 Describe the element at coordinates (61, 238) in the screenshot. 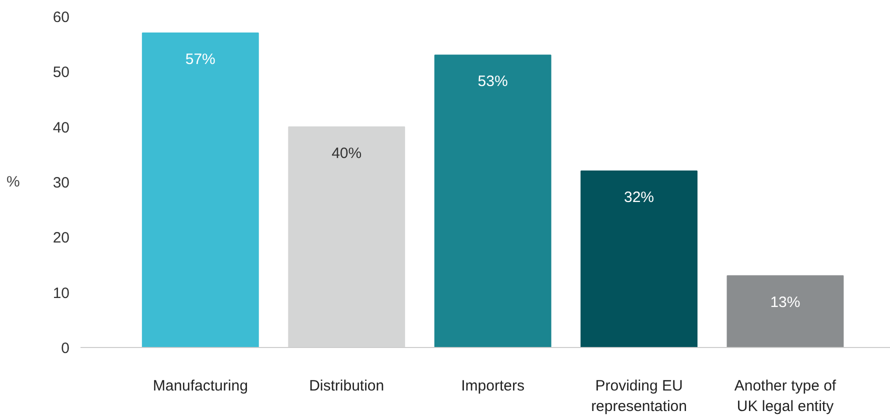

I see `y-tick-label: 20` at that location.